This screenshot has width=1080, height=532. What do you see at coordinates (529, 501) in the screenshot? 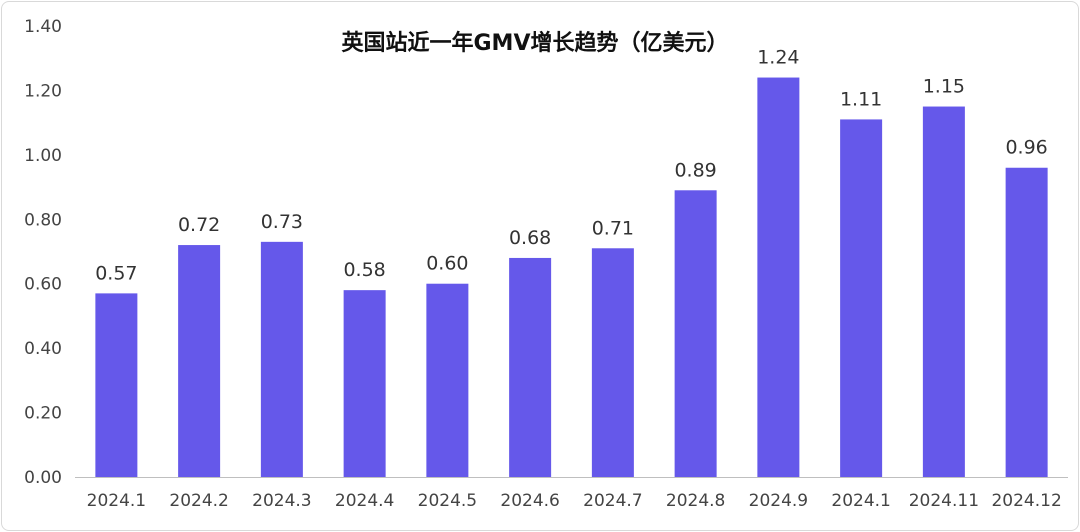
I see `x-tick-label: 2024.6` at bounding box center [529, 501].